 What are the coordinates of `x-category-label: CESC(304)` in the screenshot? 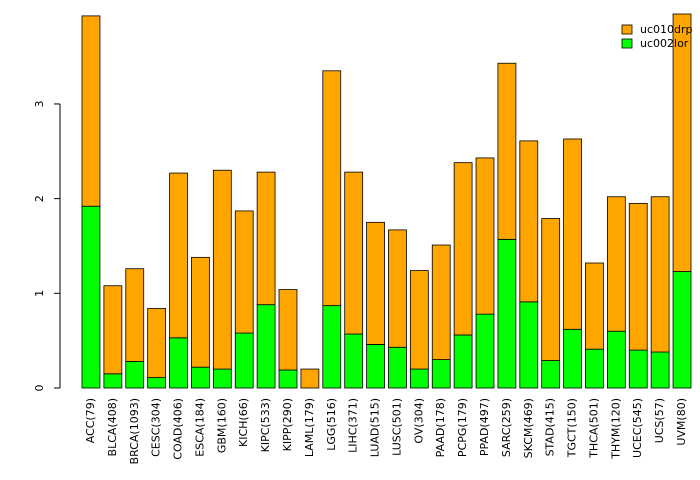 It's located at (156, 427).